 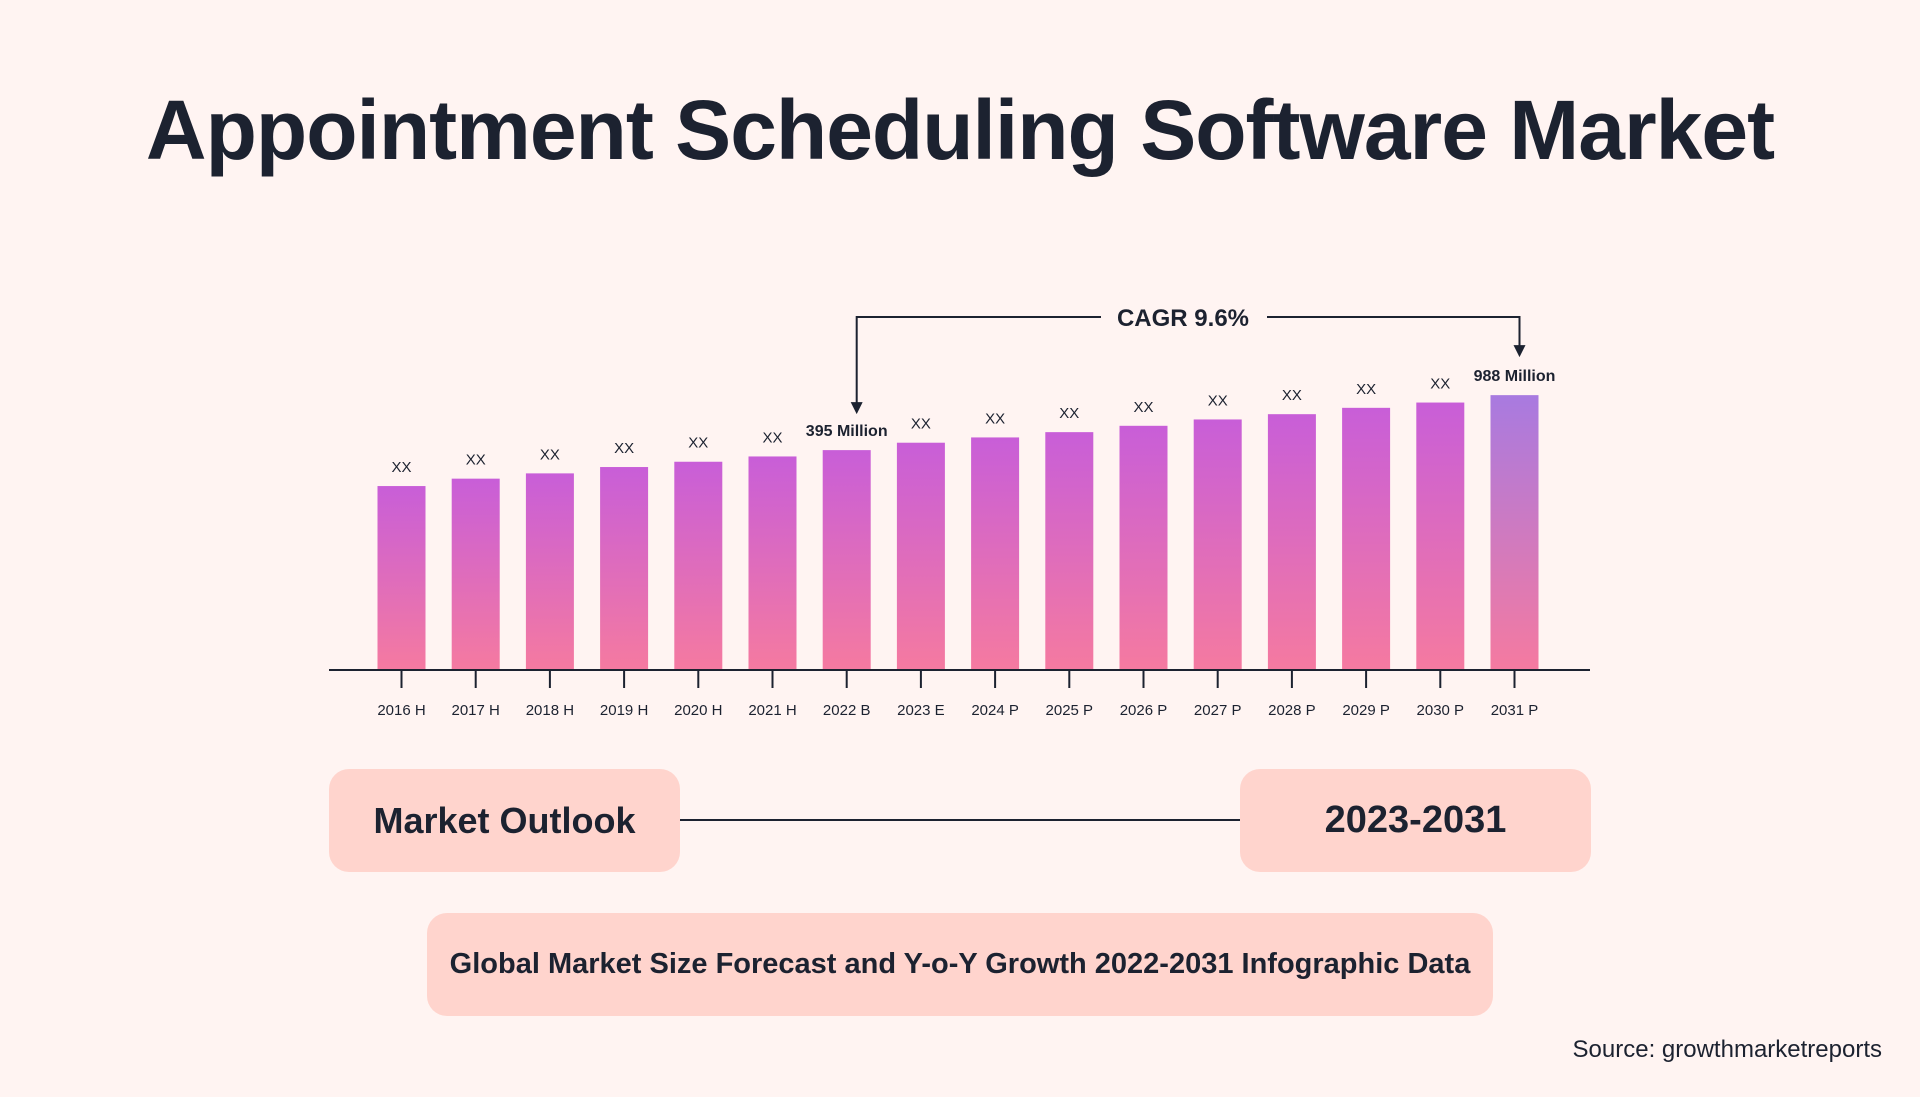 I want to click on x-tick-label: 2018 H, so click(x=550, y=710).